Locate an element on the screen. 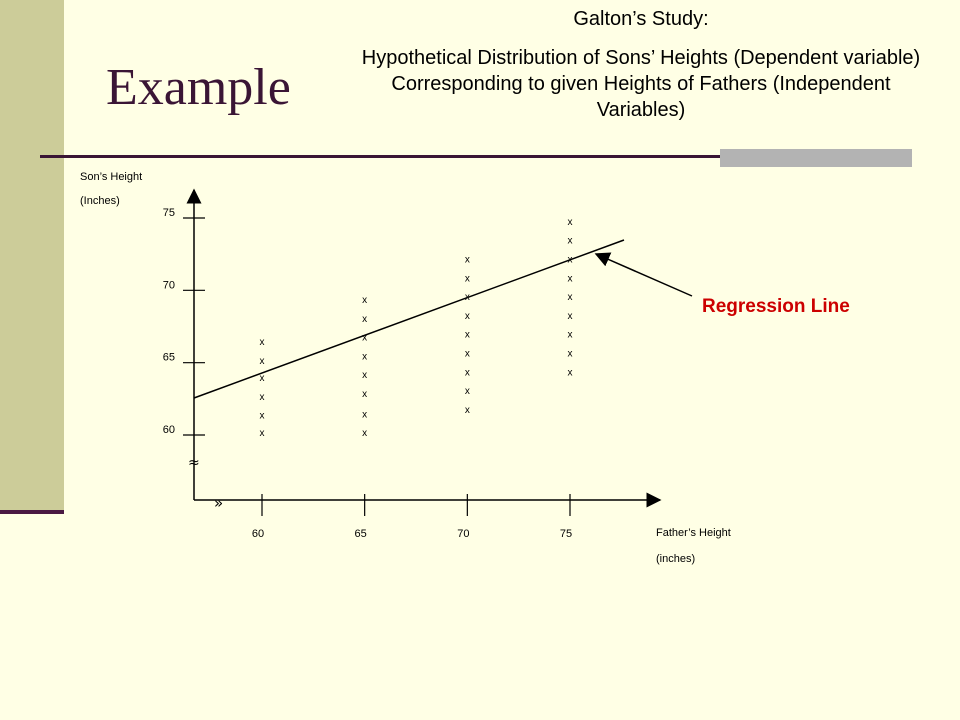  sidebar-decoration is located at coordinates (32, 256).